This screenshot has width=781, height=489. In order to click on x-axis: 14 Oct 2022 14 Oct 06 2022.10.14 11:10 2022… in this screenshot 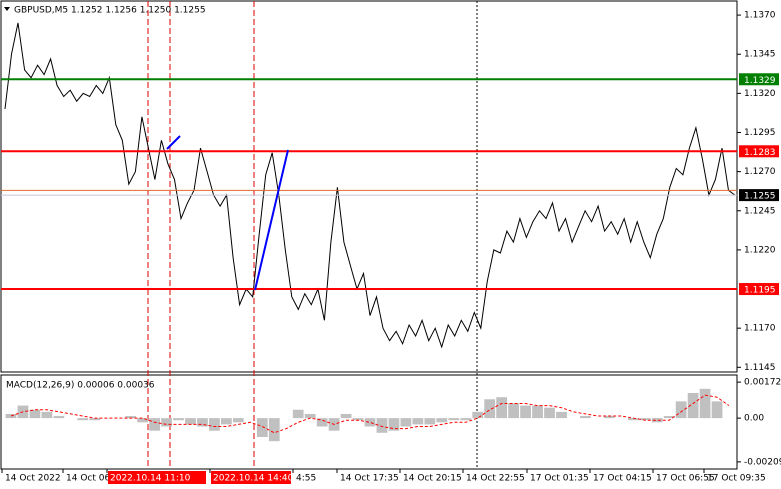, I will do `click(383, 476)`.